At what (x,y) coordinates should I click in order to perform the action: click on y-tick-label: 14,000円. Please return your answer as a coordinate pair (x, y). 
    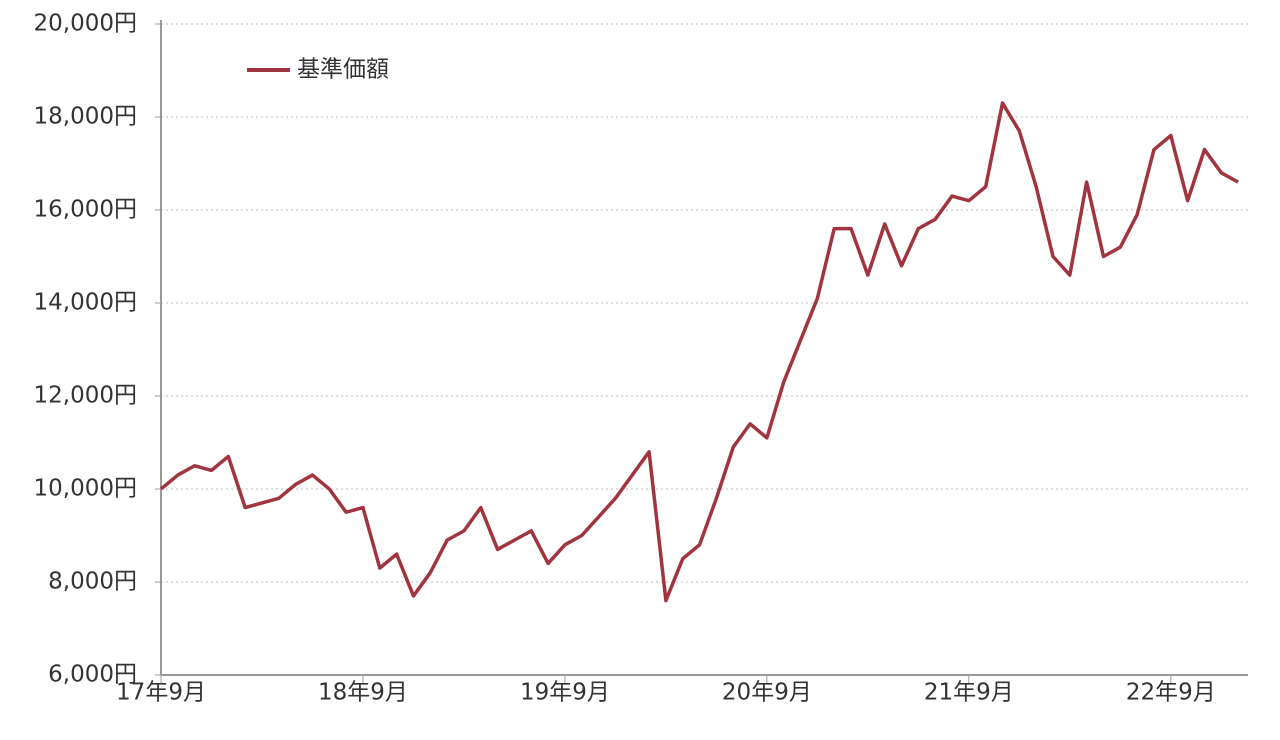
    Looking at the image, I should click on (85, 303).